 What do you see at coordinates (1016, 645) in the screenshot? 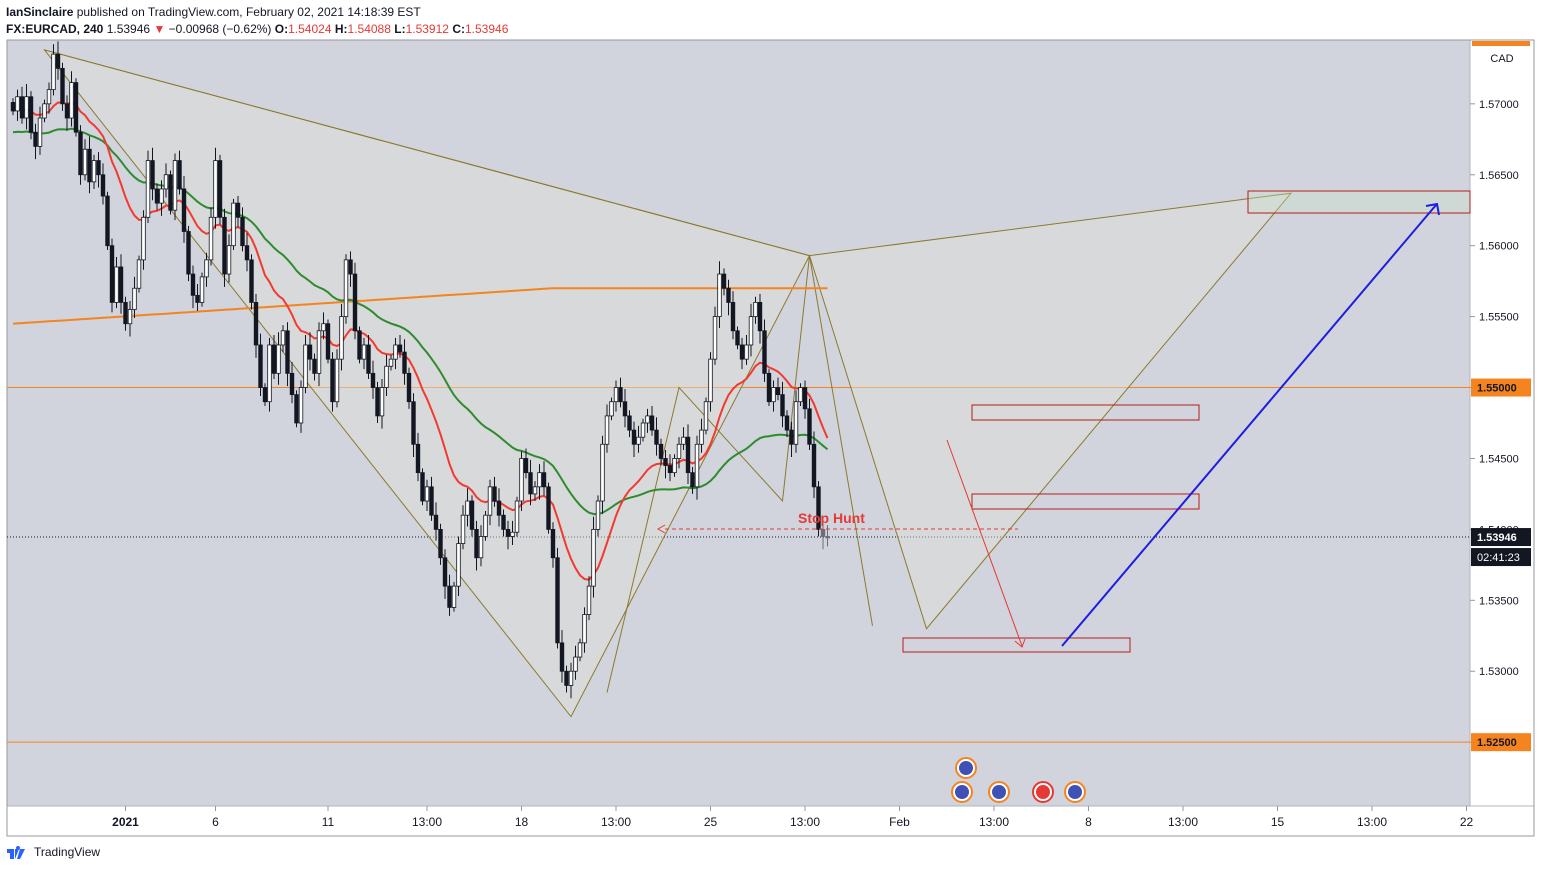
I see `support-zone` at bounding box center [1016, 645].